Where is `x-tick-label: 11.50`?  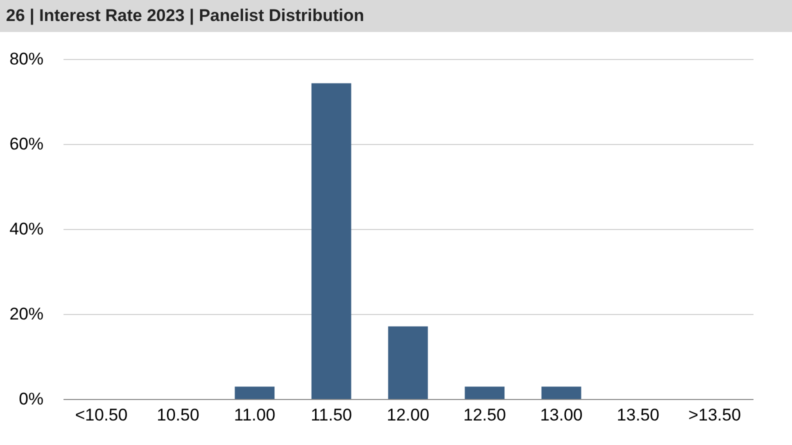
x-tick-label: 11.50 is located at coordinates (331, 415).